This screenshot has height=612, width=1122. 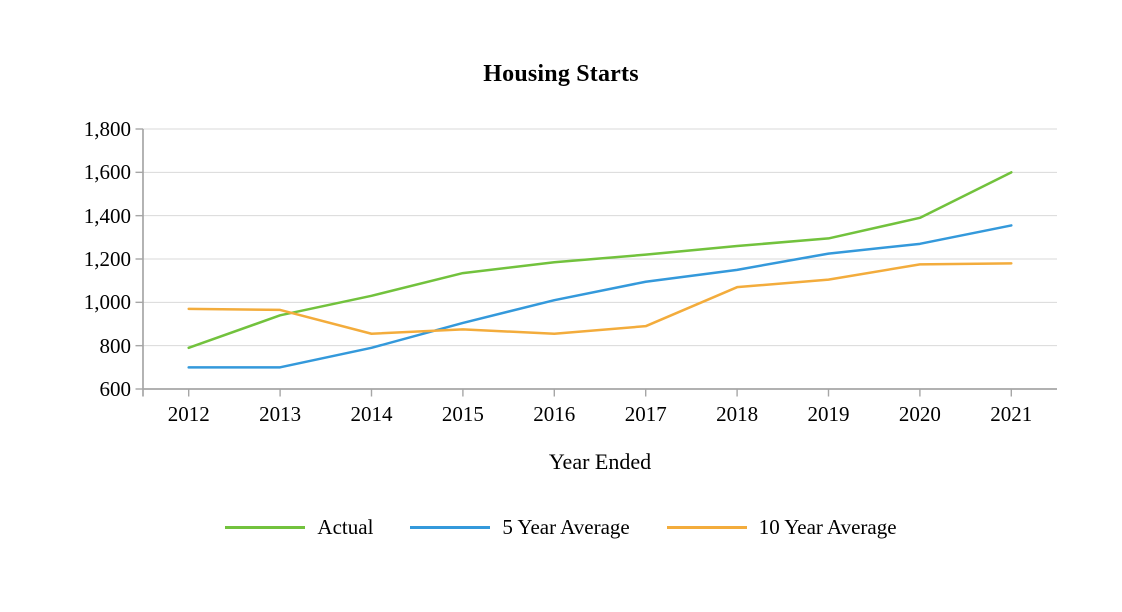 I want to click on legend-item: 10 Year Average, so click(x=781, y=527).